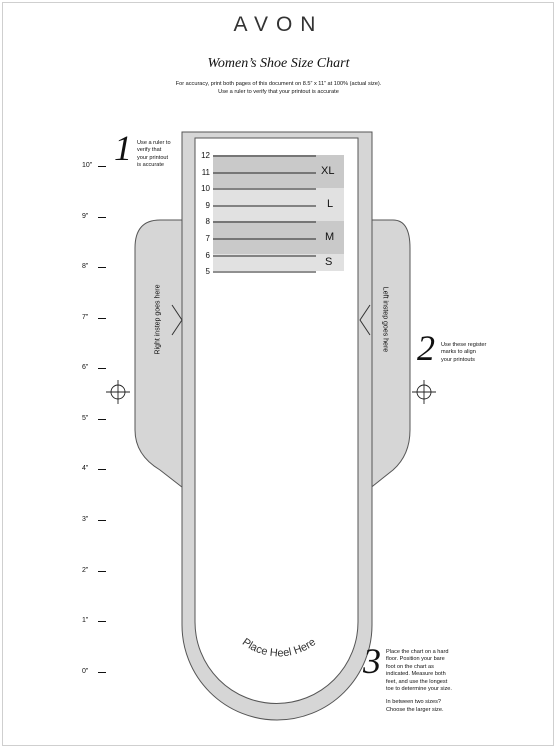 This screenshot has width=557, height=750. What do you see at coordinates (424, 392) in the screenshot?
I see `register-mark-right` at bounding box center [424, 392].